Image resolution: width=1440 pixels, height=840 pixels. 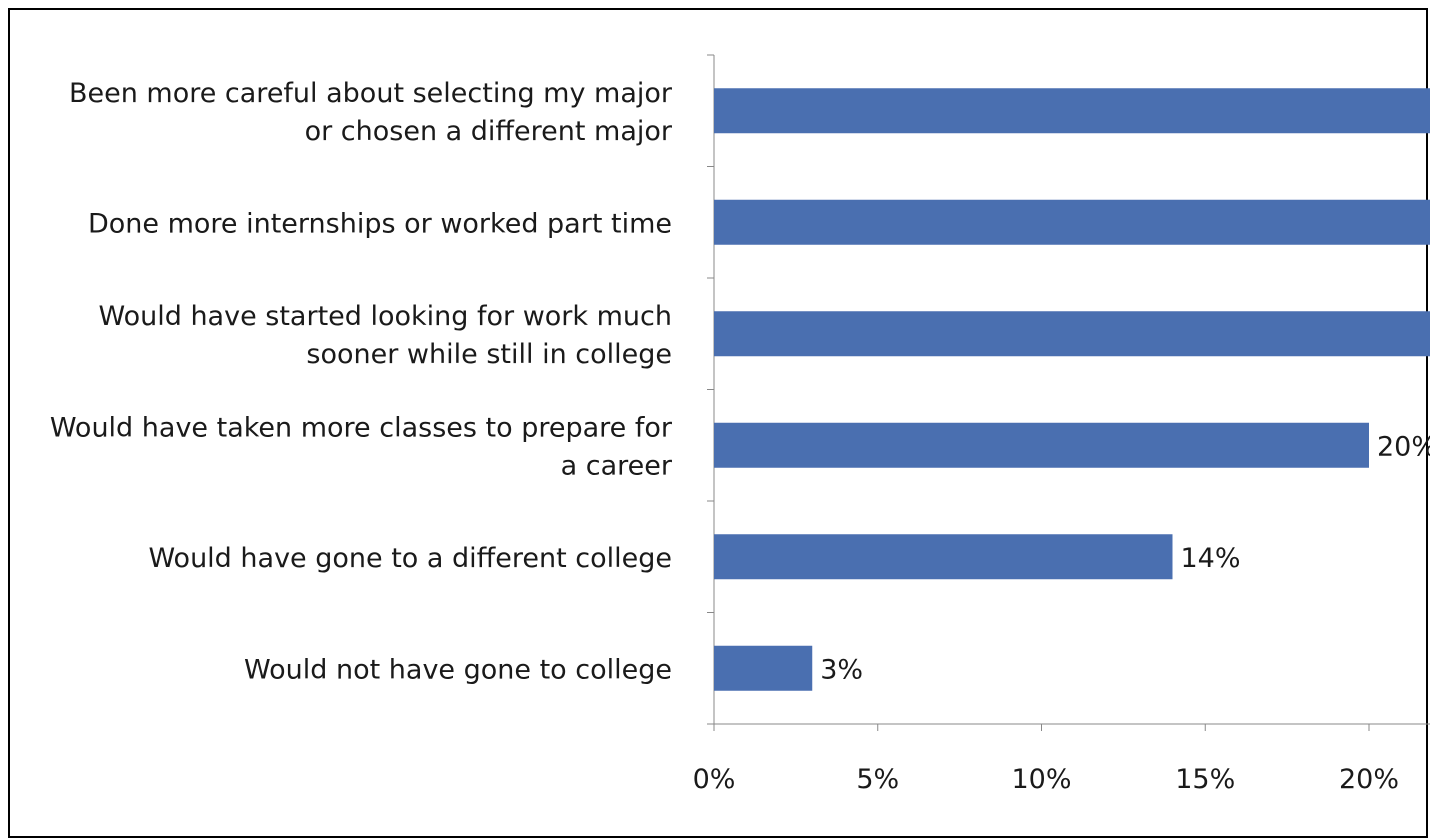 What do you see at coordinates (1403, 446) in the screenshot?
I see `data-label: 20%` at bounding box center [1403, 446].